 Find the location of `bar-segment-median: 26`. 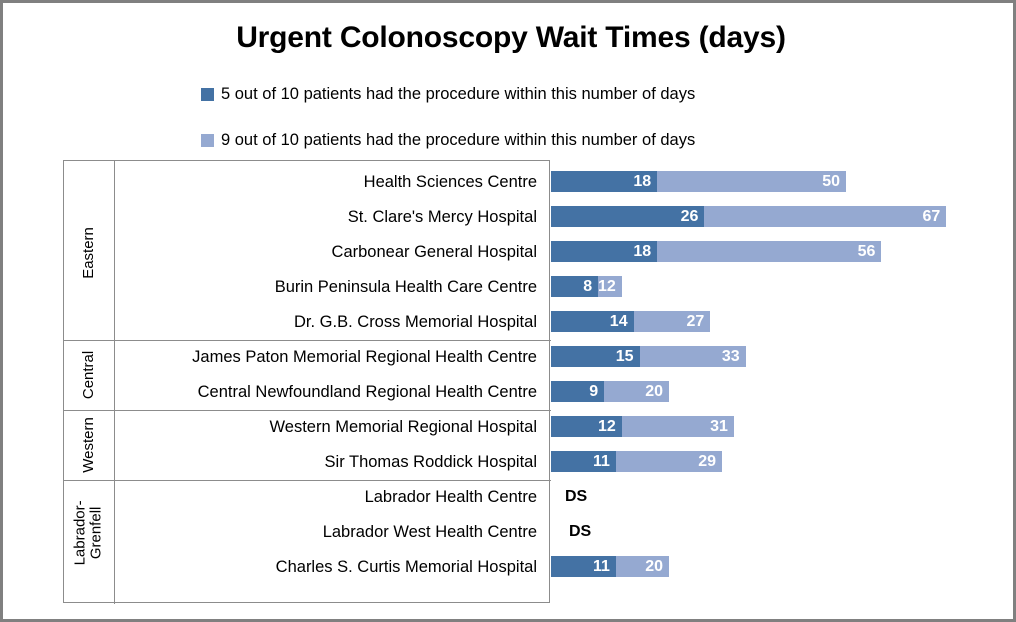

bar-segment-median: 26 is located at coordinates (628, 216).